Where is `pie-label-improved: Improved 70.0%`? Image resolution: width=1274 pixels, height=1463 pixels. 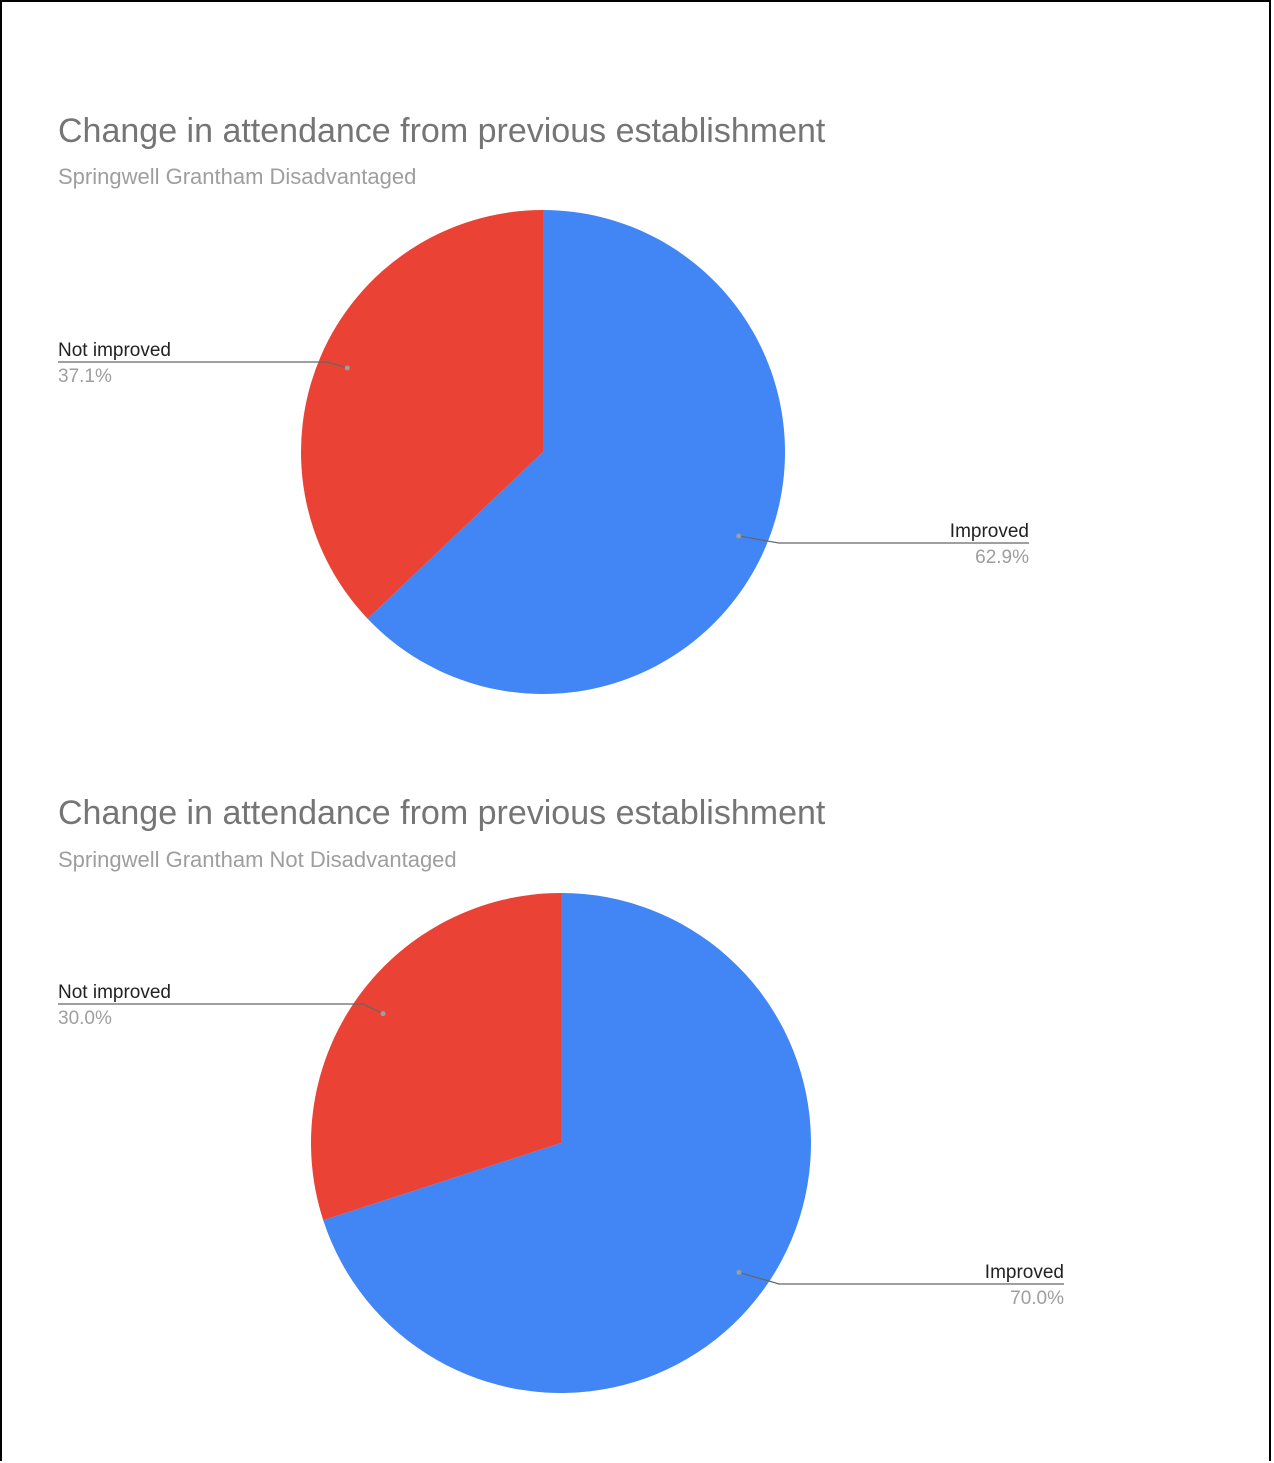 pie-label-improved: Improved 70.0% is located at coordinates (900, 1285).